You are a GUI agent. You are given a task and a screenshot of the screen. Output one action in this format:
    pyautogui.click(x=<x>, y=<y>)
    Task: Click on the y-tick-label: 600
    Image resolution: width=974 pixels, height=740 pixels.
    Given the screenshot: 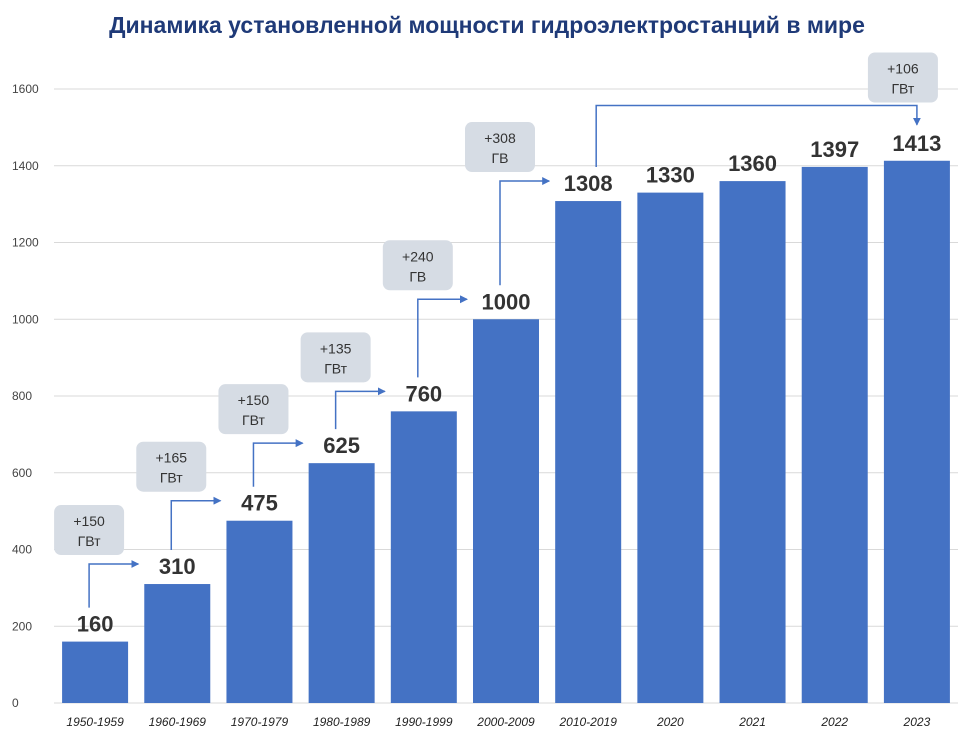 What is the action you would take?
    pyautogui.click(x=22, y=473)
    